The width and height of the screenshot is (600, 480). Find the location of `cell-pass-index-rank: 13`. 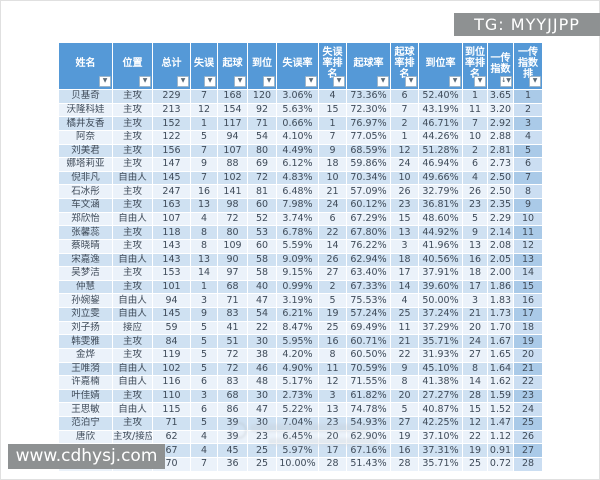

cell-pass-index-rank: 13 is located at coordinates (528, 260).